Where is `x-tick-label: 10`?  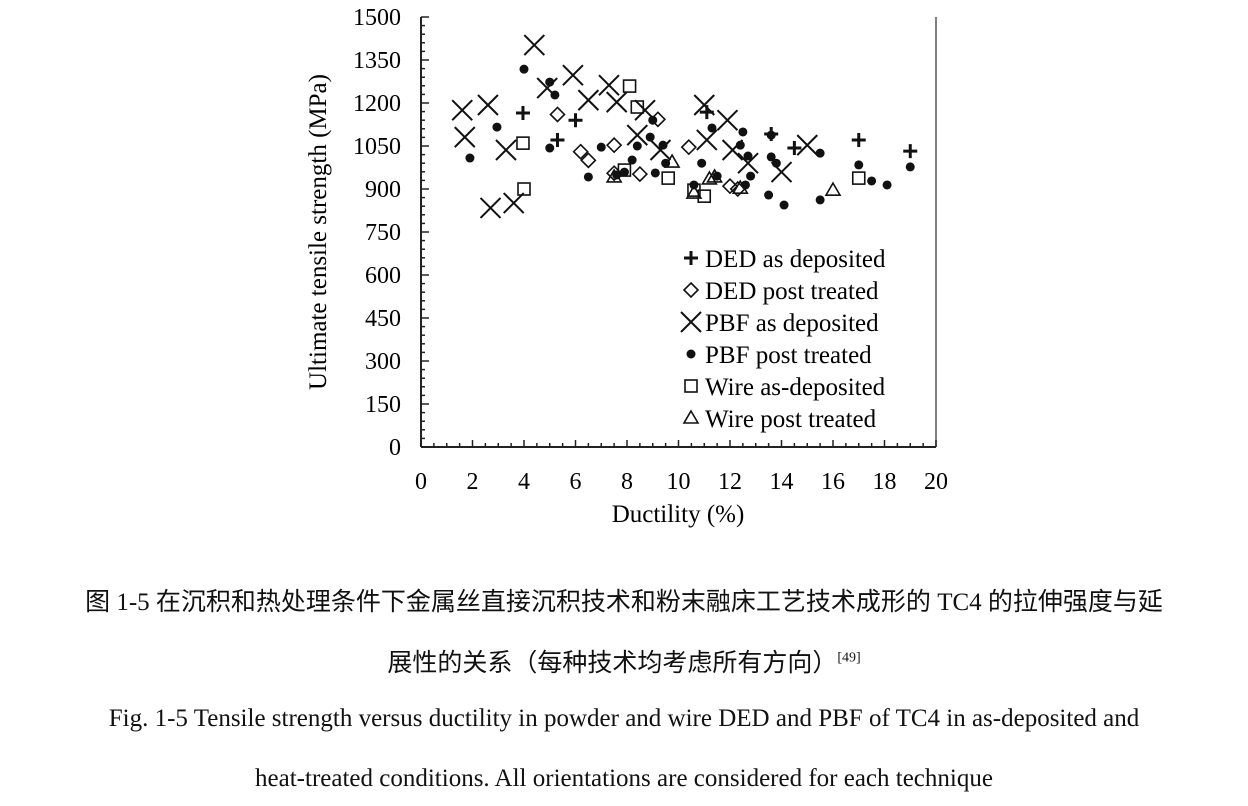
x-tick-label: 10 is located at coordinates (679, 482).